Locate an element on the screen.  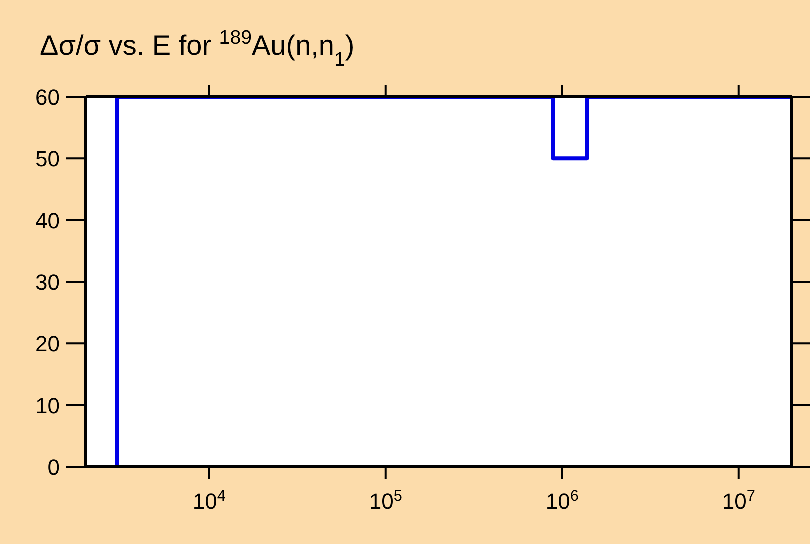
y-tick-label: 40 is located at coordinates (48, 221).